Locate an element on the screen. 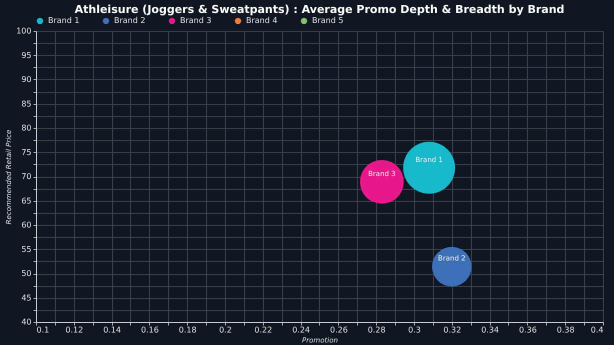 The width and height of the screenshot is (614, 345). x-tick-label: 0.3 is located at coordinates (414, 330).